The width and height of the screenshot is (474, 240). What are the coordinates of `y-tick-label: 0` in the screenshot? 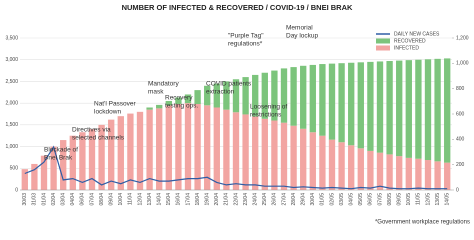 It's located at (16, 190).